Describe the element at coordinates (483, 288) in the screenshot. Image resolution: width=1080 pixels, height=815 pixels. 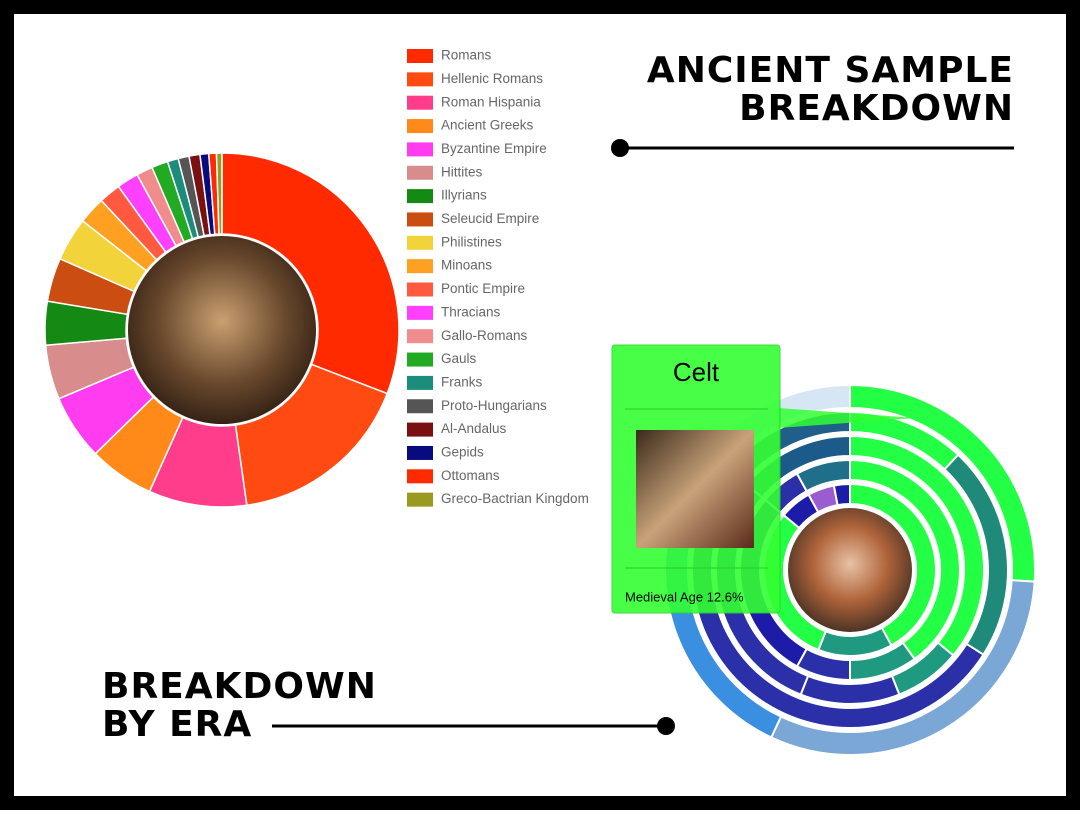
I see `legend-label: Pontic Empire` at that location.